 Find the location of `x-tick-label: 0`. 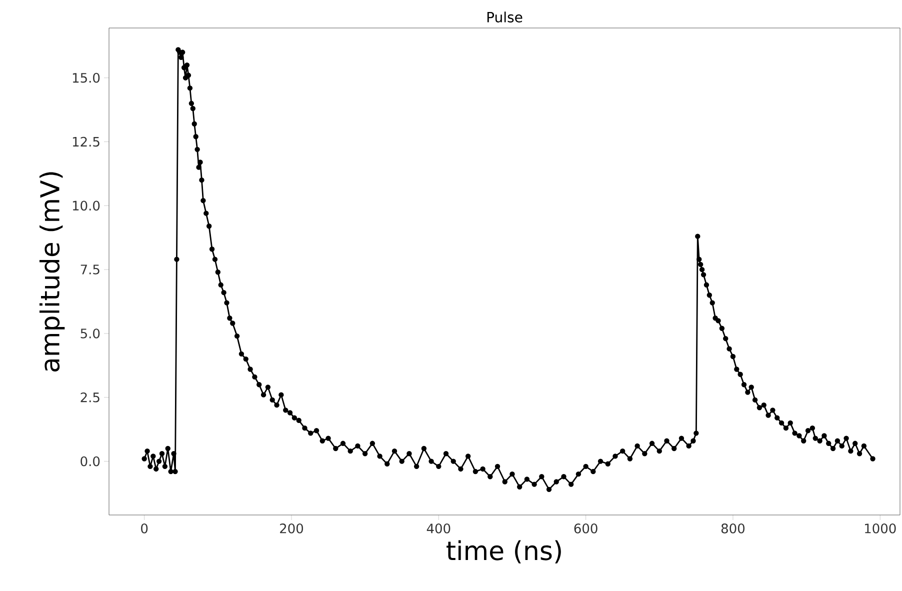

x-tick-label: 0 is located at coordinates (144, 529).